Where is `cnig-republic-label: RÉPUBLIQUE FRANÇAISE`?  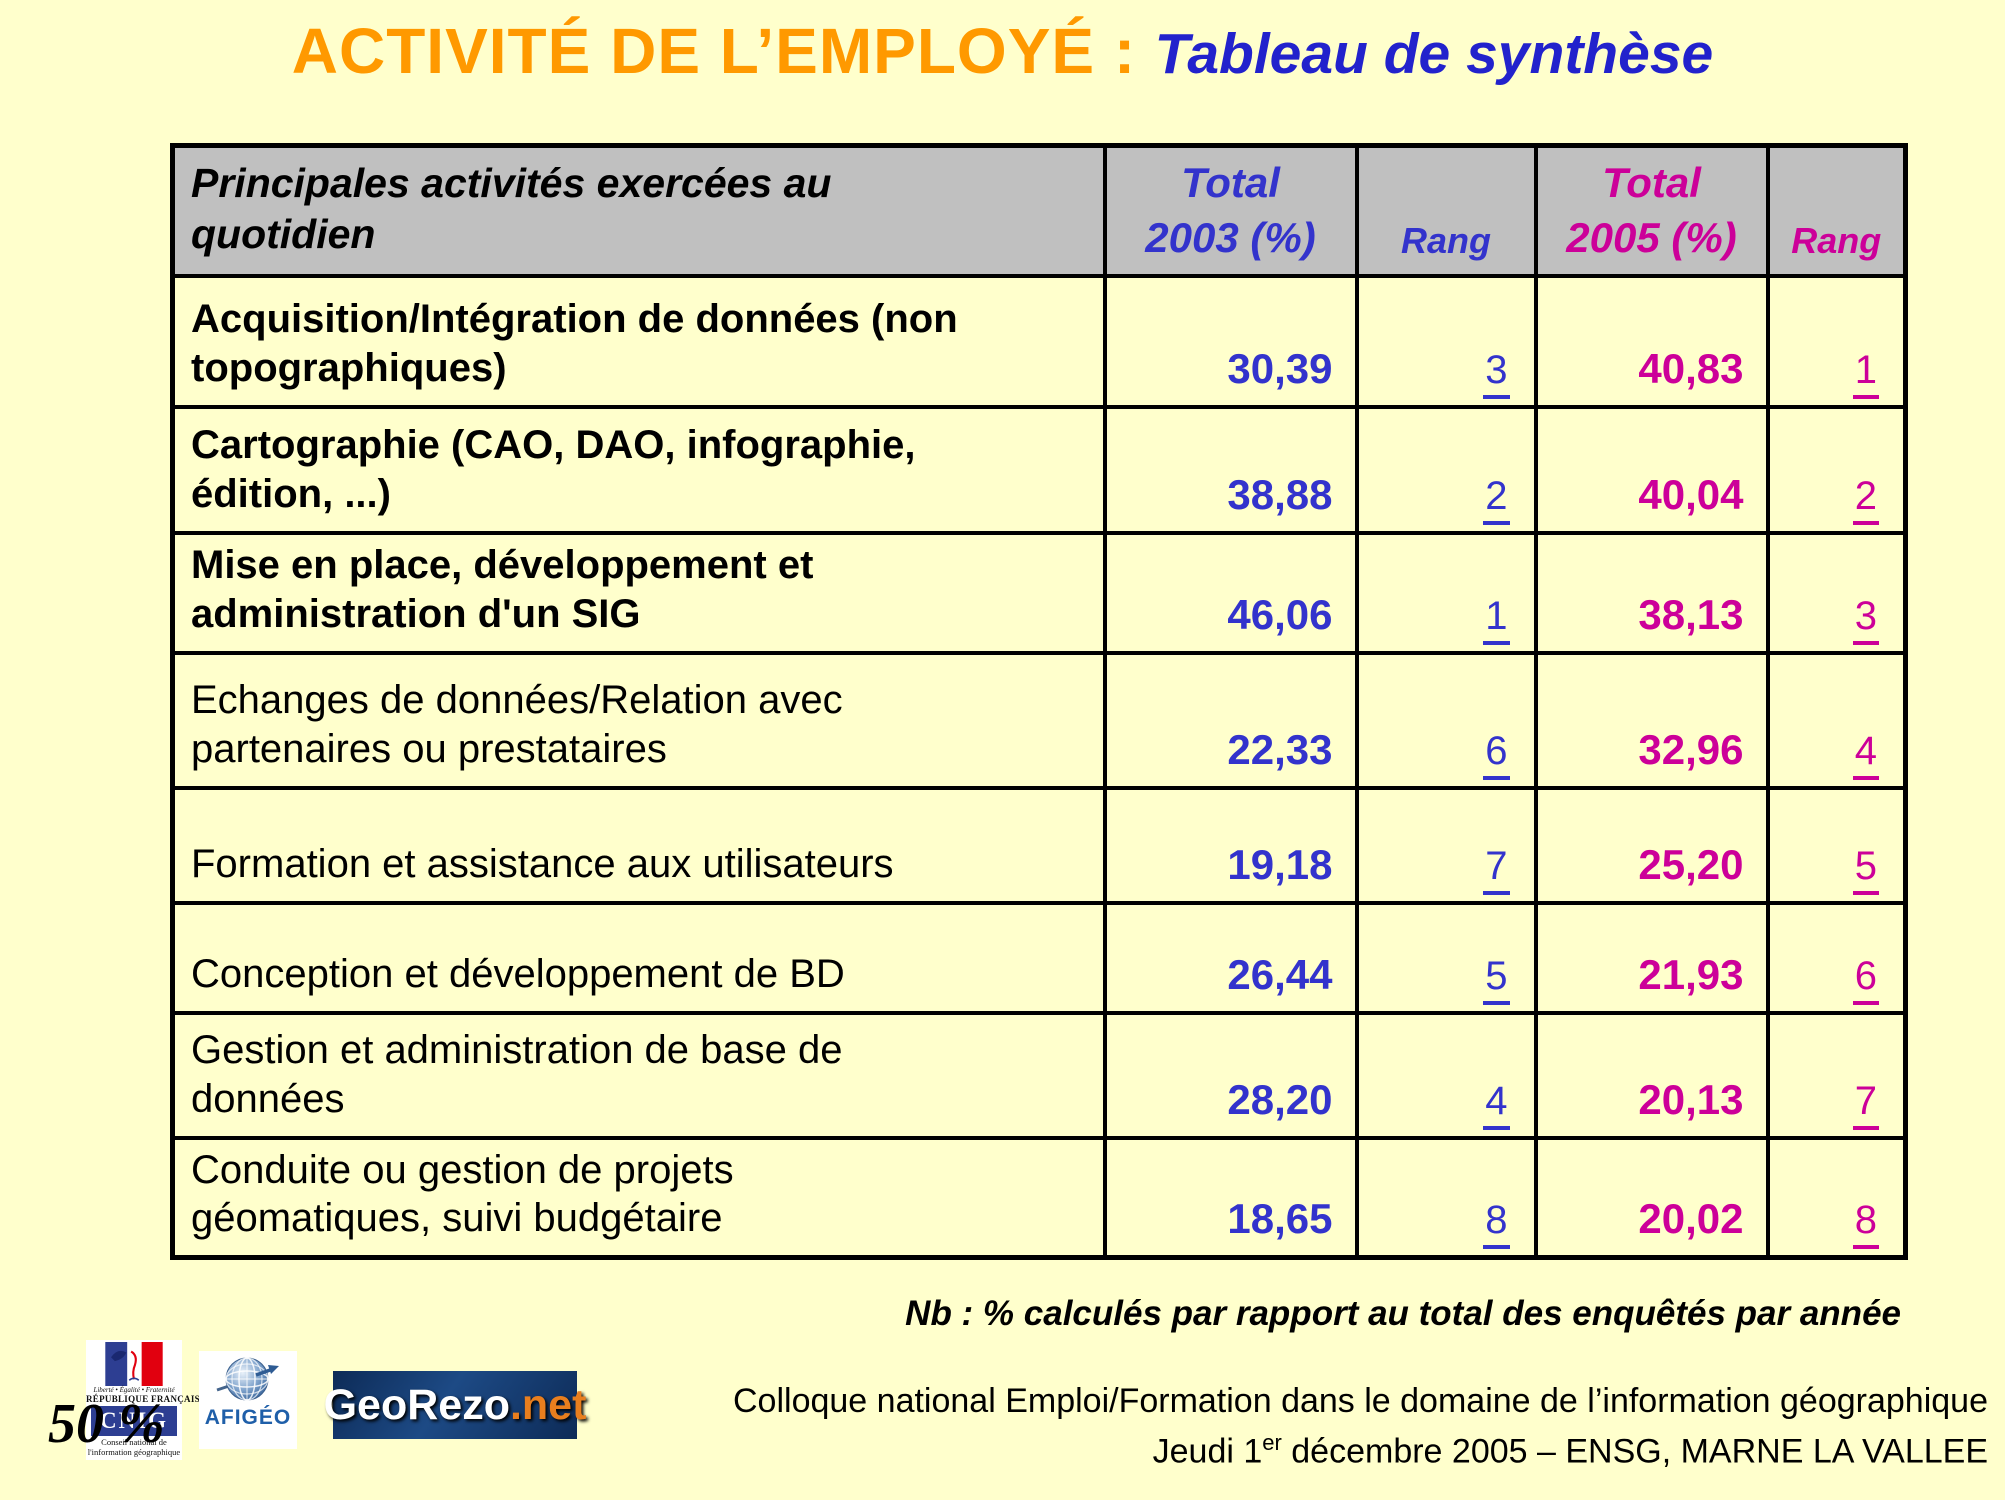 cnig-republic-label: RÉPUBLIQUE FRANÇAISE is located at coordinates (146, 1399).